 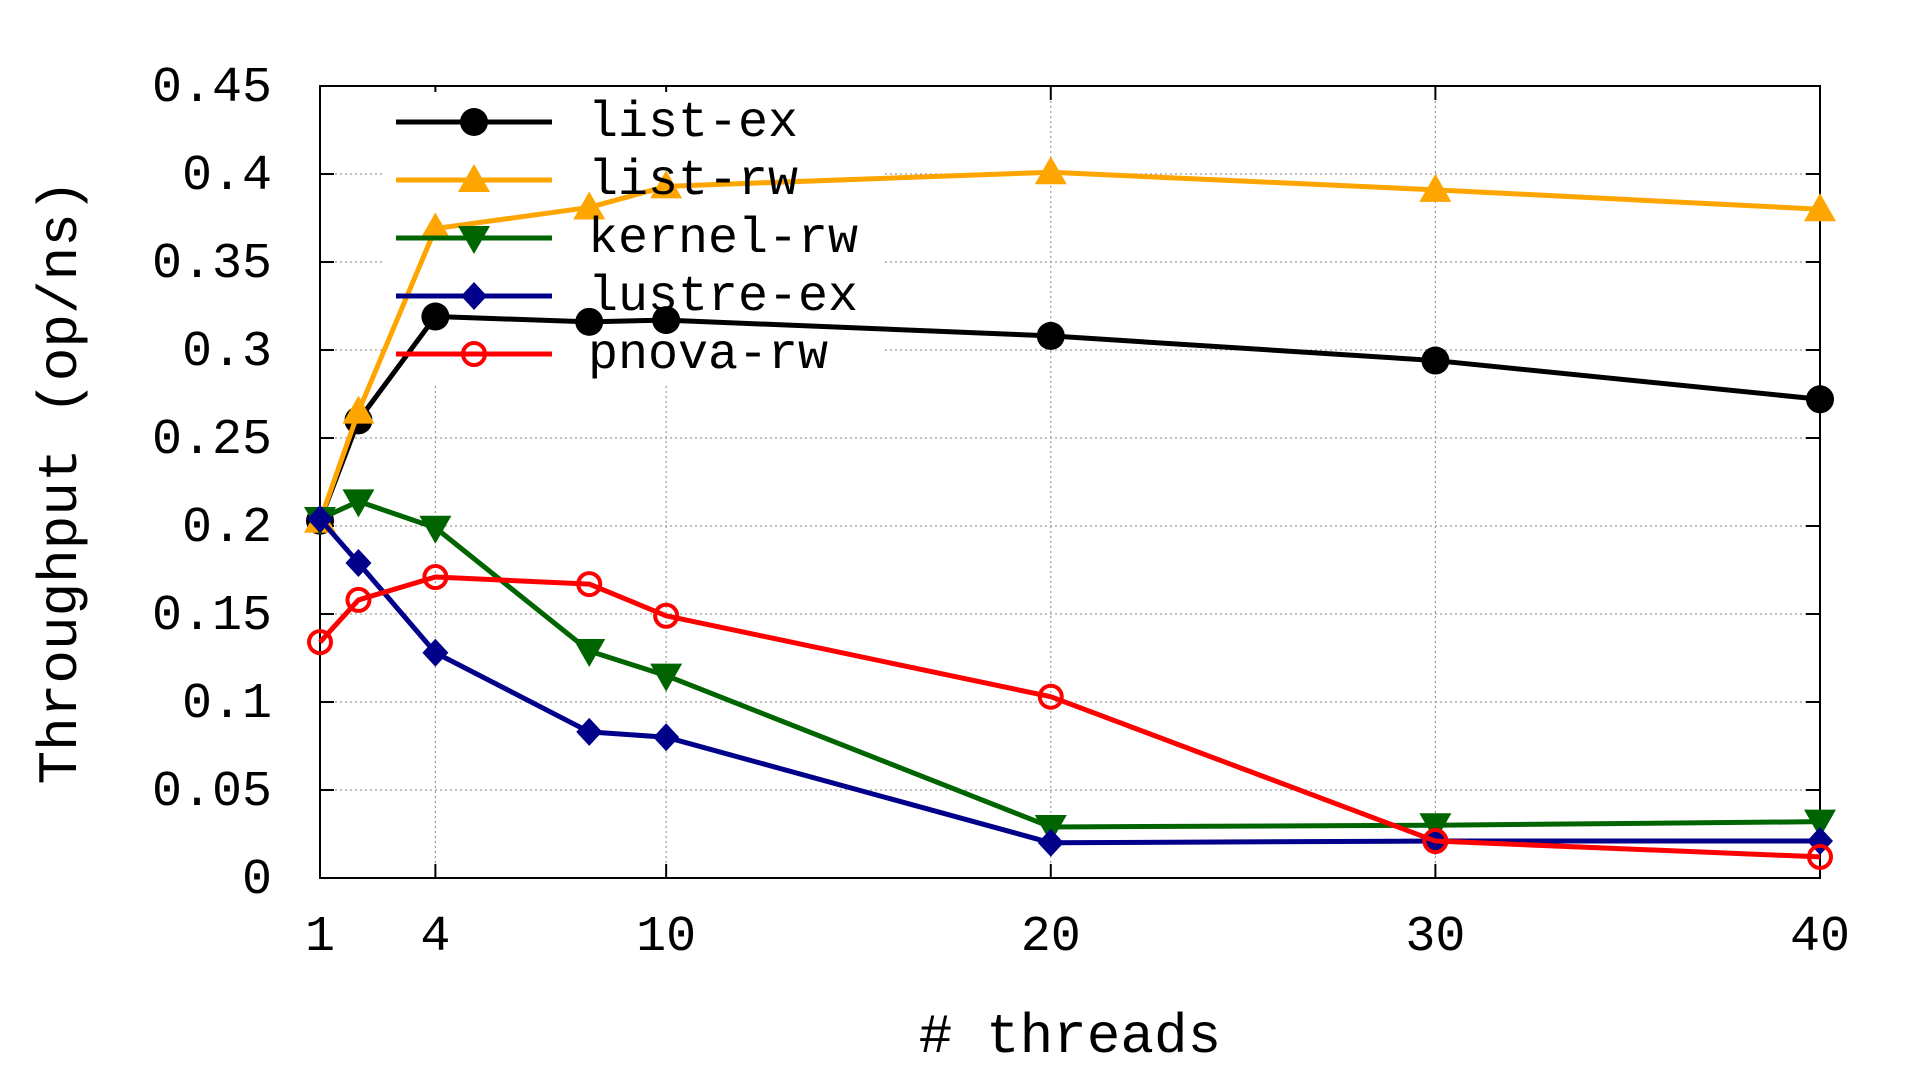 What do you see at coordinates (61, 482) in the screenshot?
I see `y-axis-title: Throughput (op/ns)` at bounding box center [61, 482].